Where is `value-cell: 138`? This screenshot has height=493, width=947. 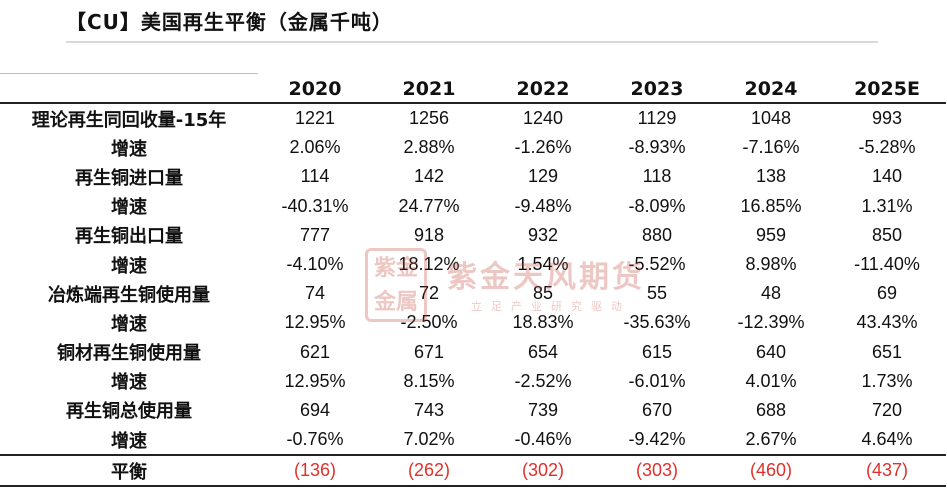 value-cell: 138 is located at coordinates (771, 176).